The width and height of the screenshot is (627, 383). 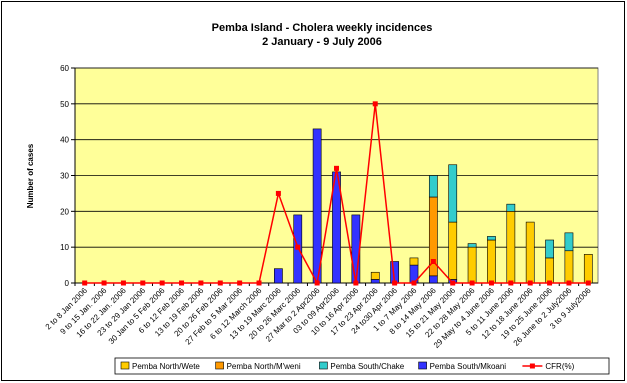 What do you see at coordinates (422, 365) in the screenshot?
I see `legend-swatch-pemba-south-mkoani` at bounding box center [422, 365].